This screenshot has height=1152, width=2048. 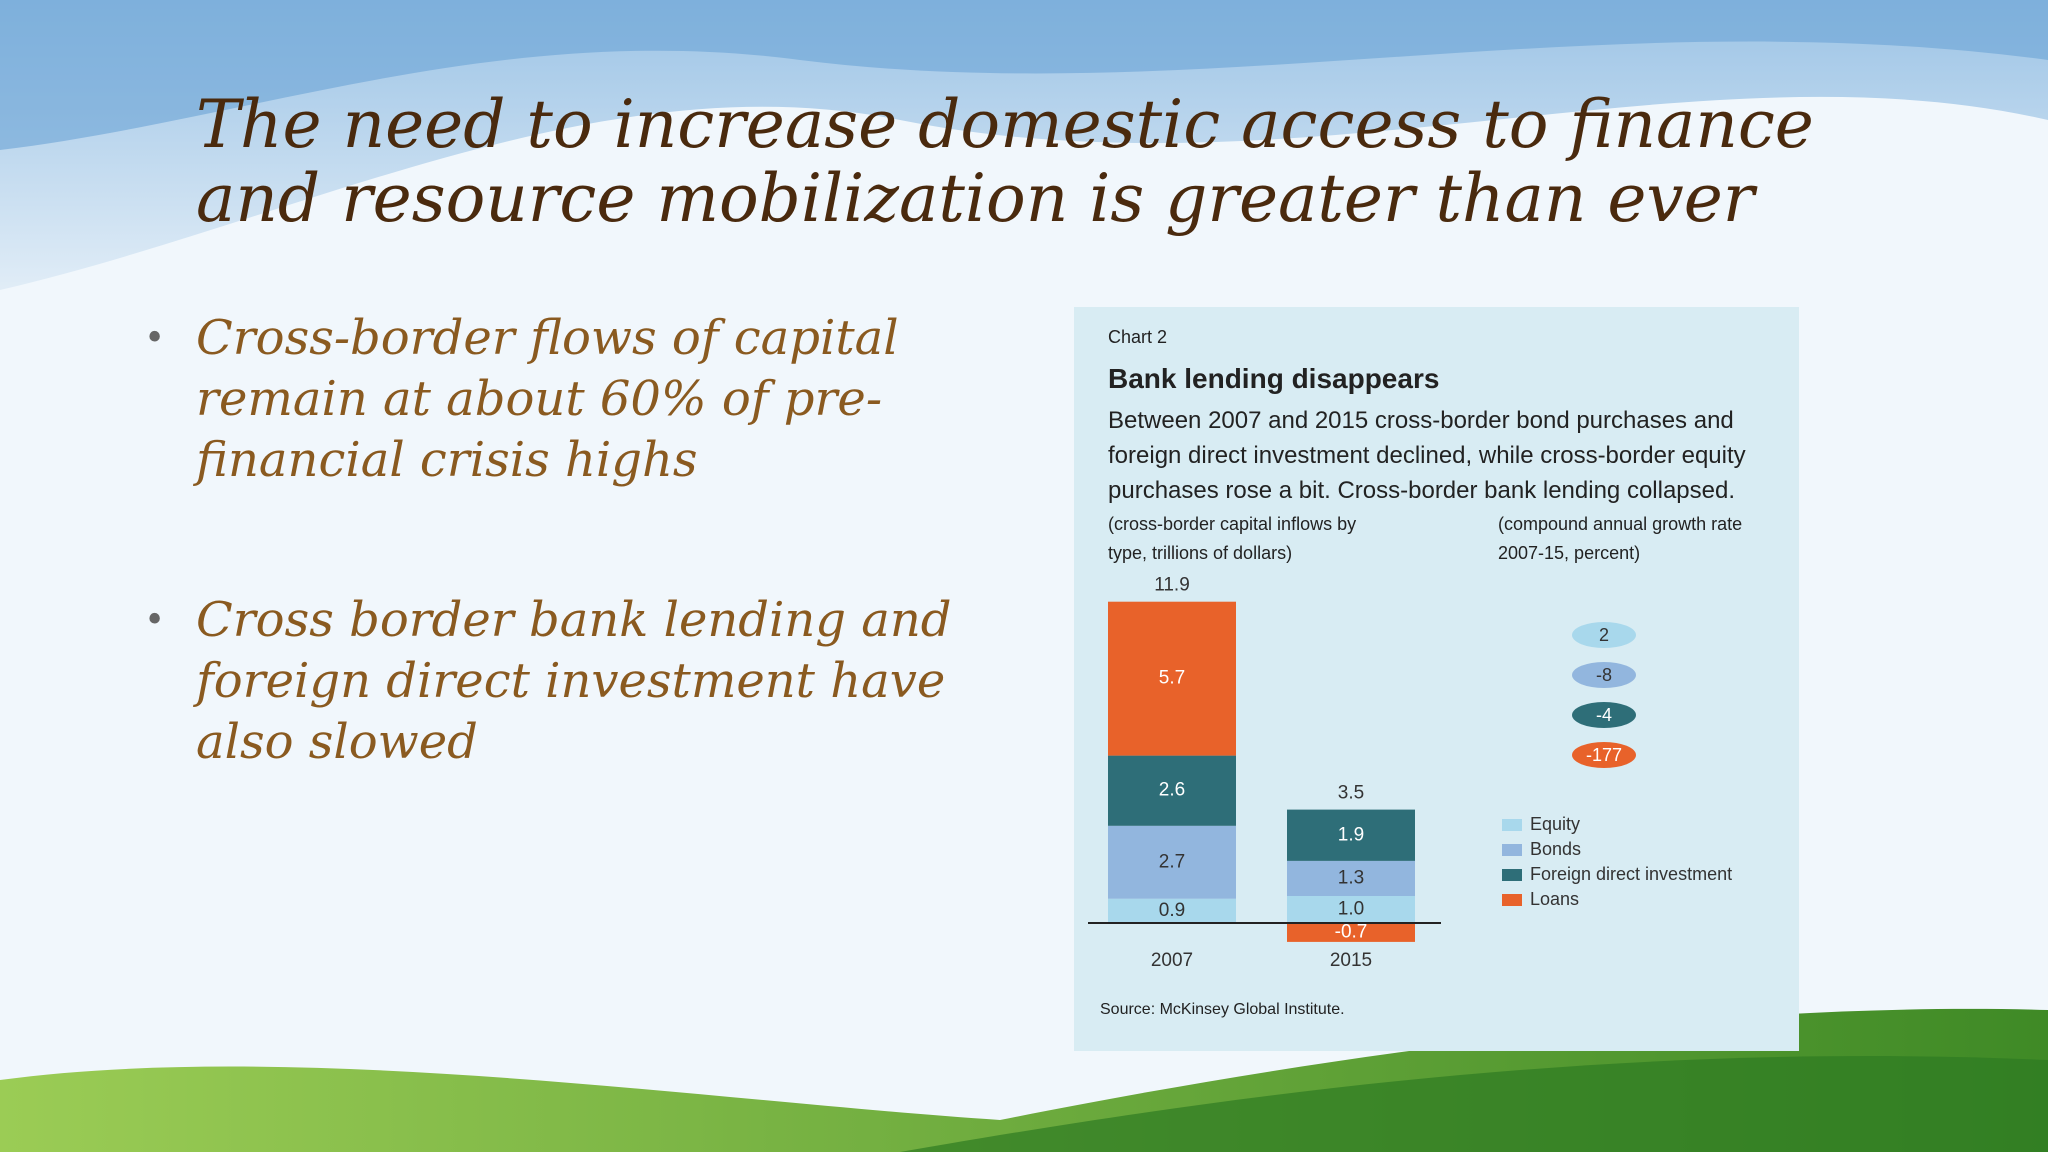 I want to click on total-label: 3.5, so click(x=1351, y=793).